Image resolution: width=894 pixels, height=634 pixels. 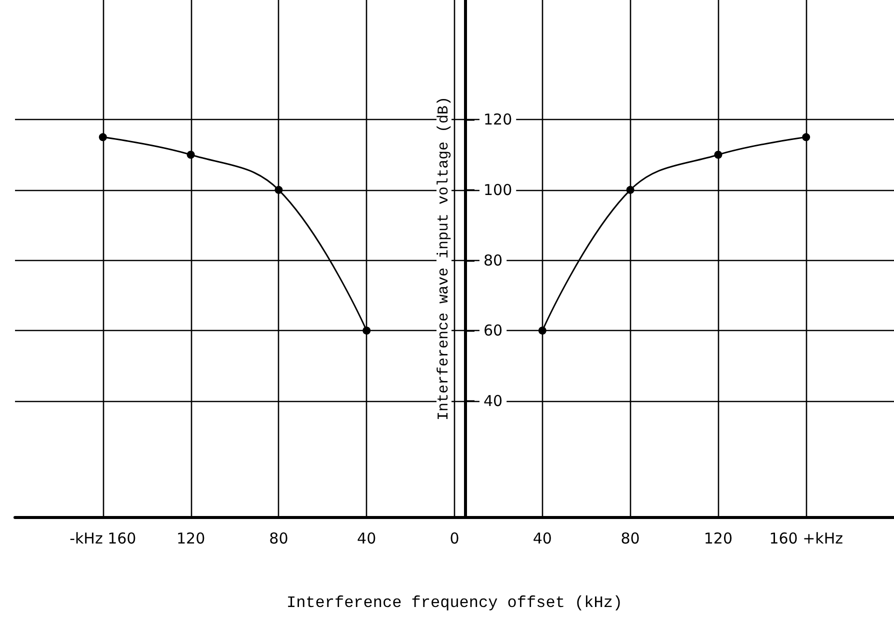 I want to click on x-axis-title: Interference frequency offset (kHz), so click(x=454, y=603).